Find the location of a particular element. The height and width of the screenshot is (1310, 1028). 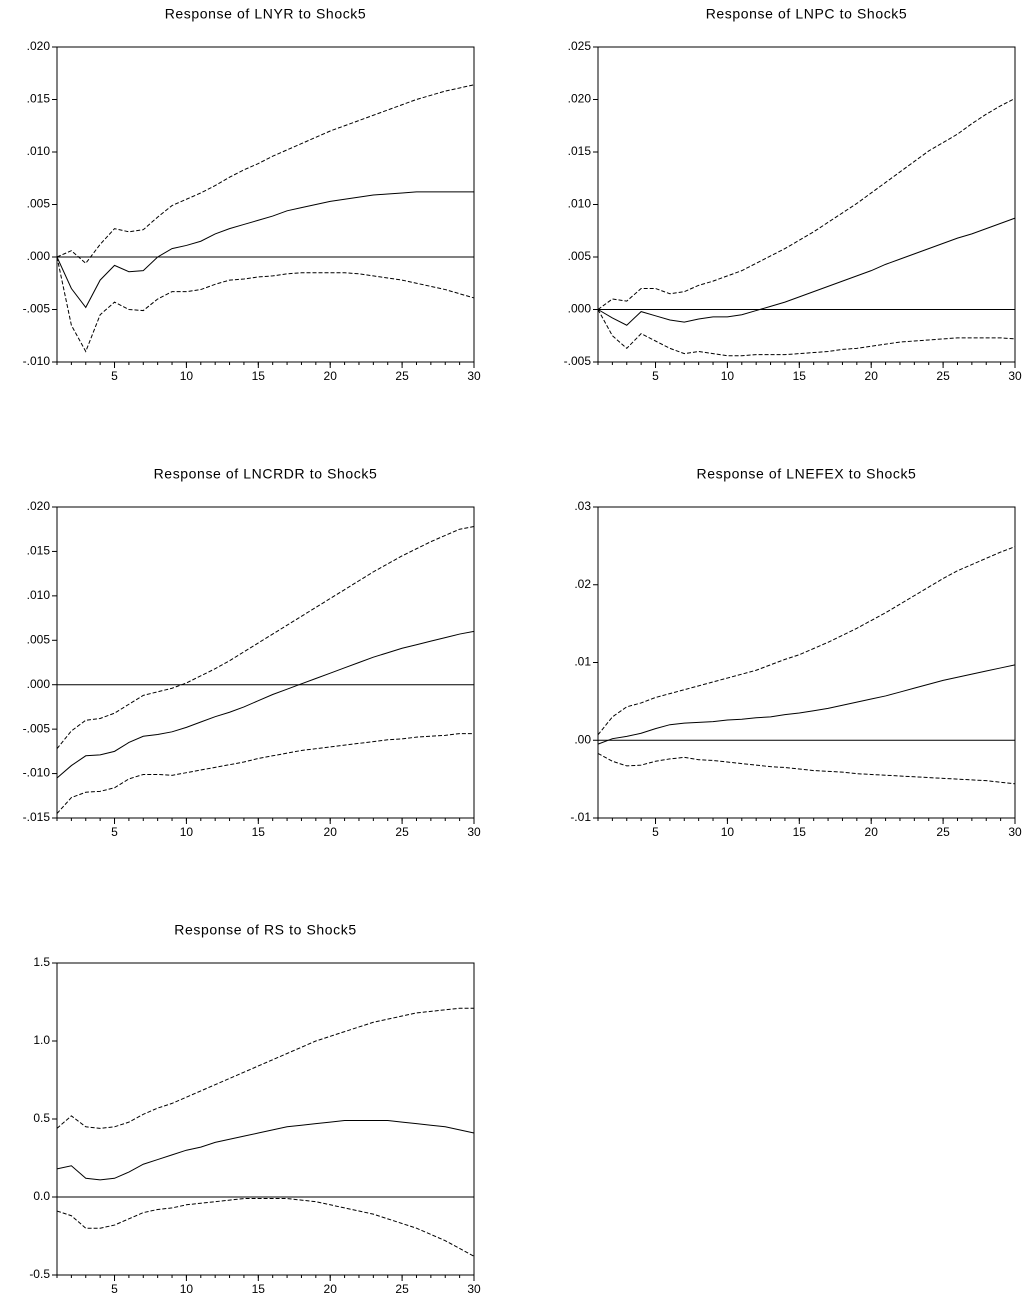

y-tick-label: 1.0 is located at coordinates (41, 1040).